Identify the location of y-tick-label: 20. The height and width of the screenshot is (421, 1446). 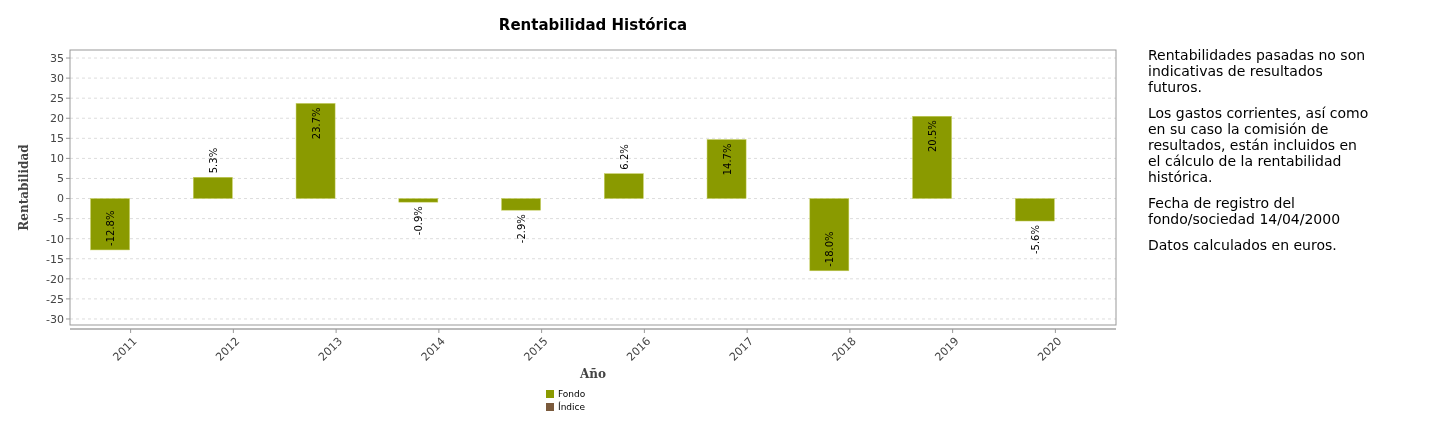
(57, 119).